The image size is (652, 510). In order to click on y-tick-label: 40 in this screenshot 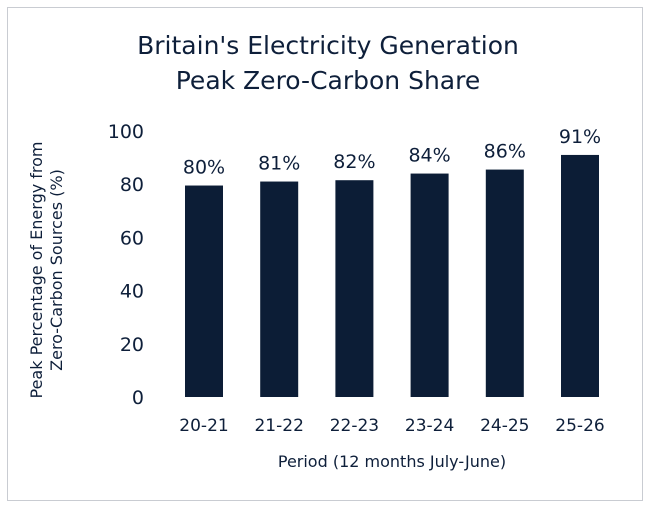, I will do `click(132, 292)`.